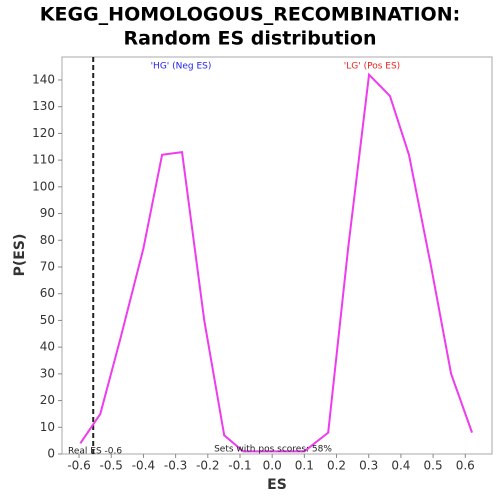  I want to click on x-tick-label: 0.2, so click(336, 466).